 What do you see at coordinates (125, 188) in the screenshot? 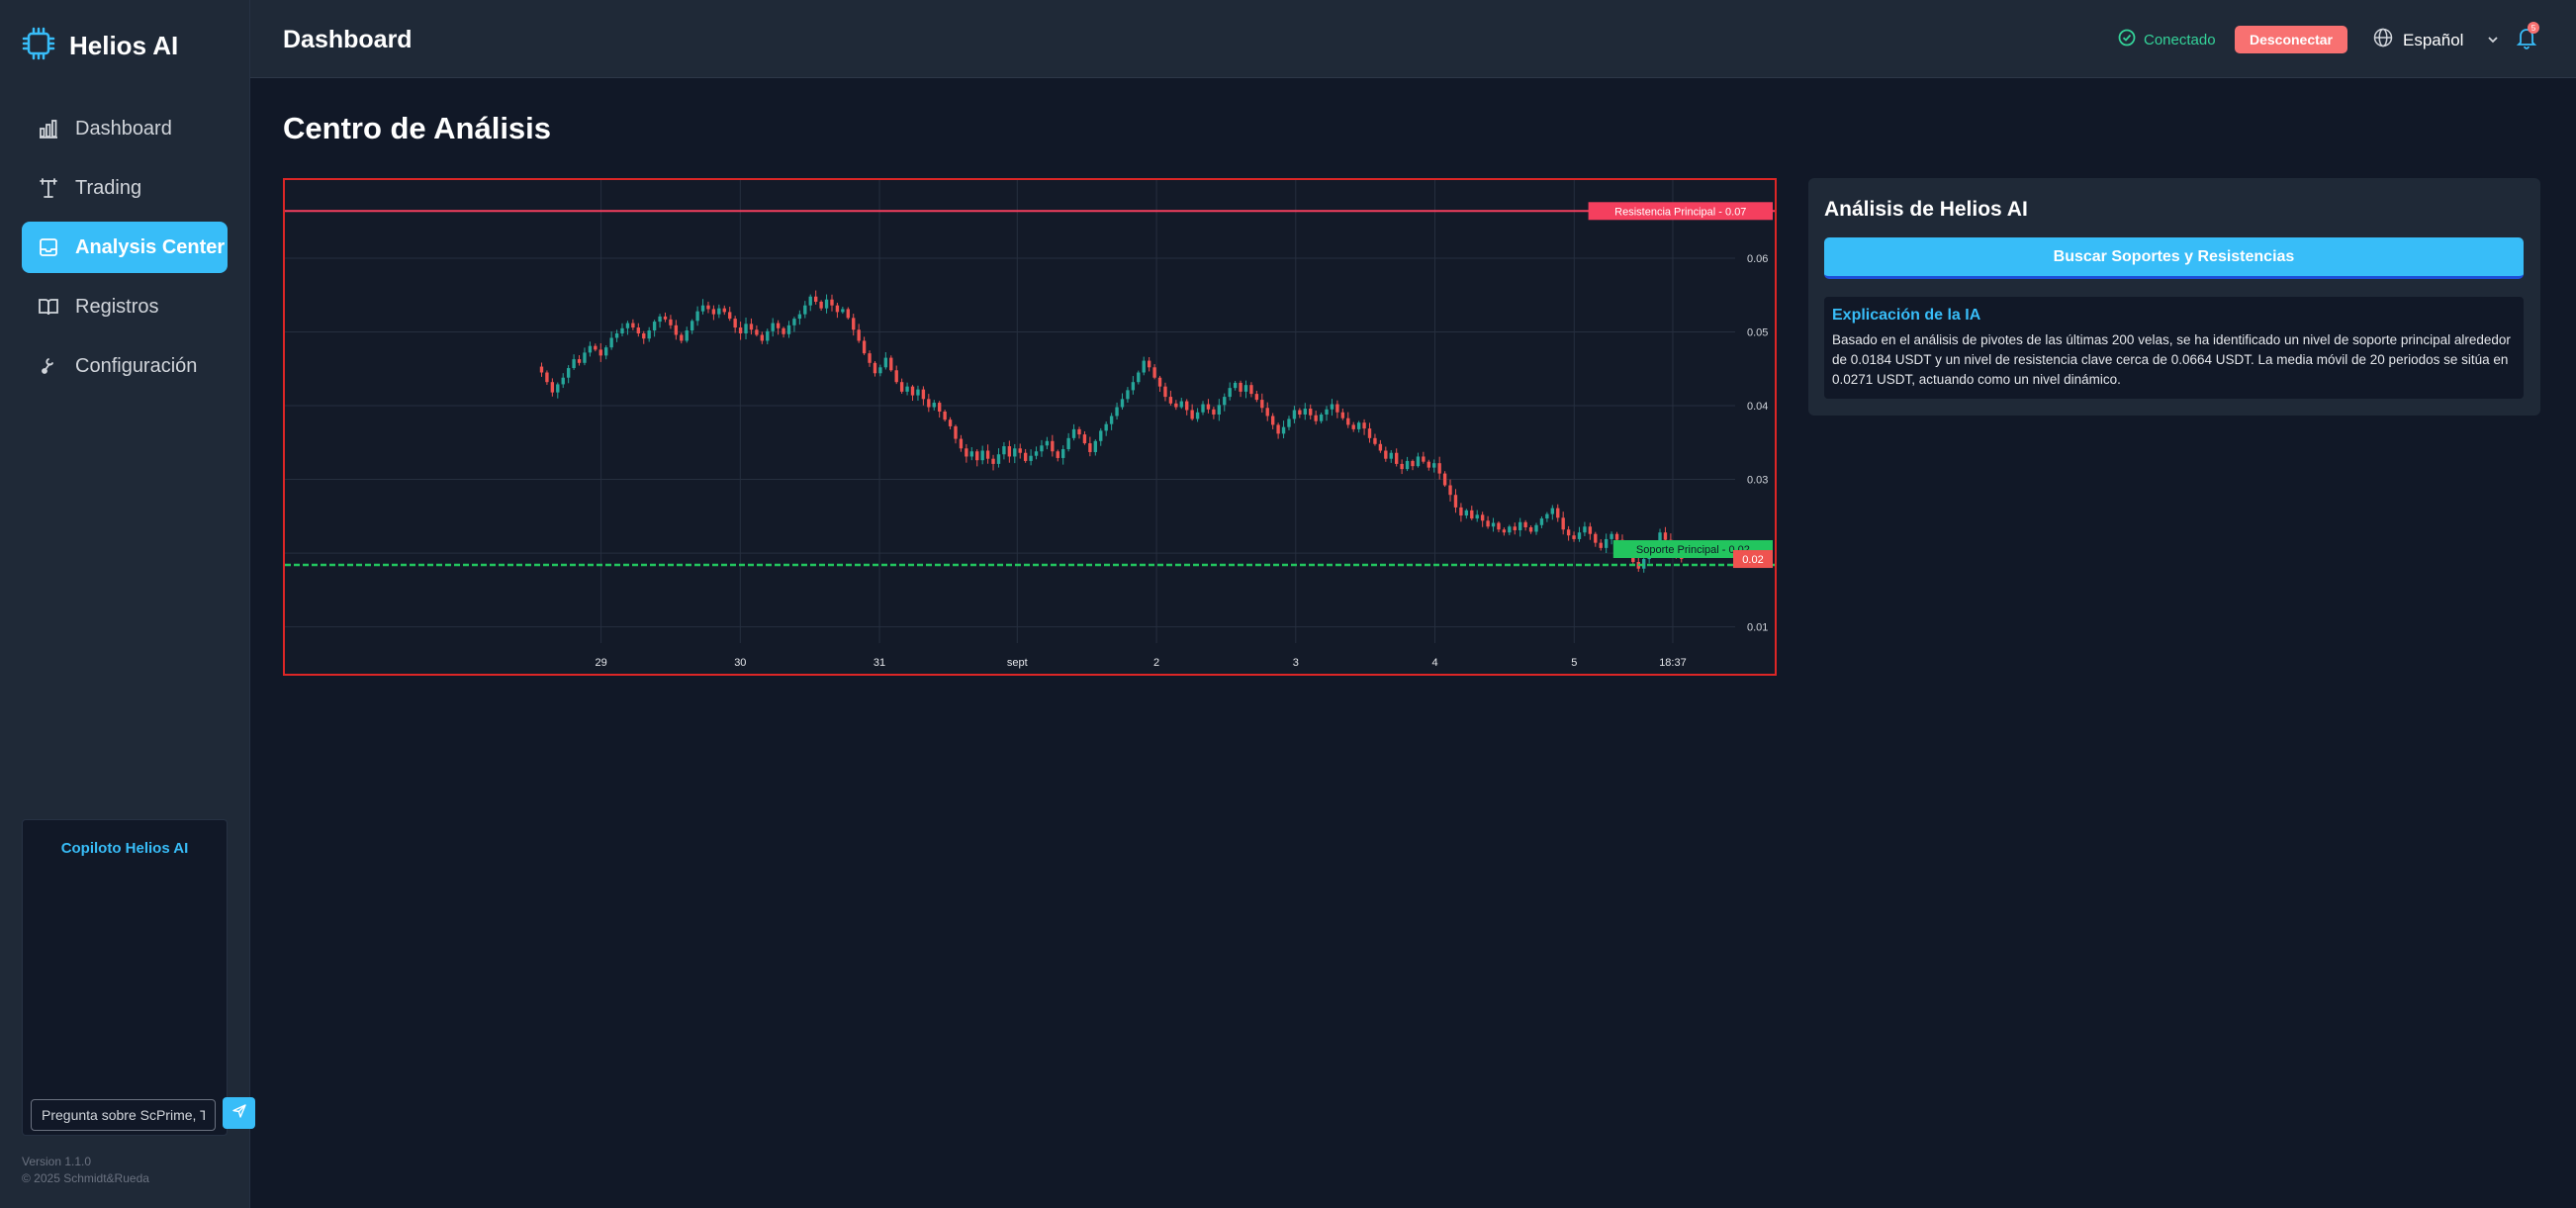
I see `sidebar-item-trading: Trading` at bounding box center [125, 188].